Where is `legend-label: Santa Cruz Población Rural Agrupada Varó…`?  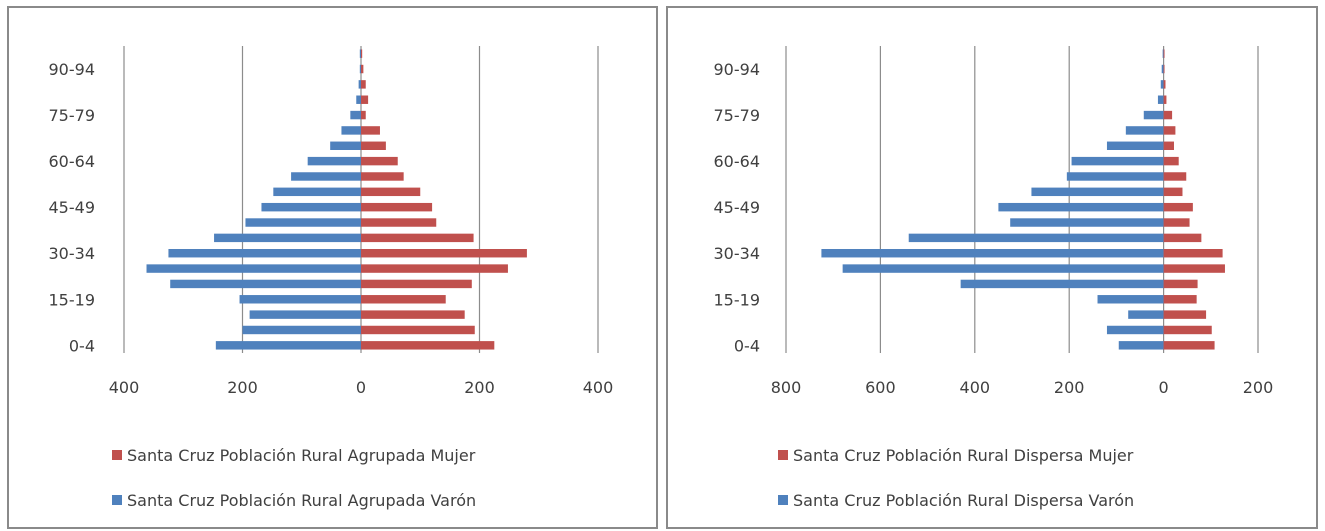 legend-label: Santa Cruz Población Rural Agrupada Varó… is located at coordinates (301, 500).